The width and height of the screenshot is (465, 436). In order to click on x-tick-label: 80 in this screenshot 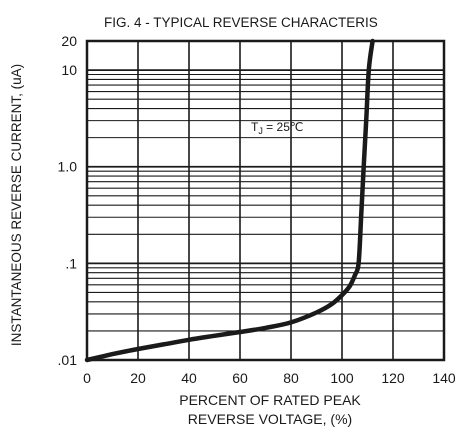, I will do `click(291, 378)`.